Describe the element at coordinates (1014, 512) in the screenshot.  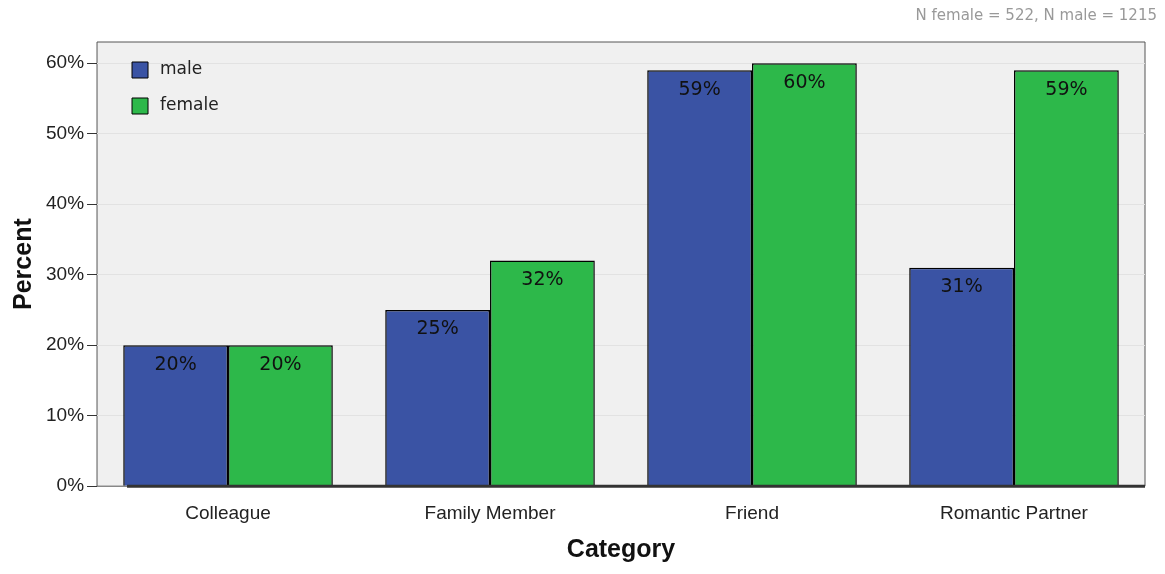
I see `x-tick-label: Romantic Partner` at that location.